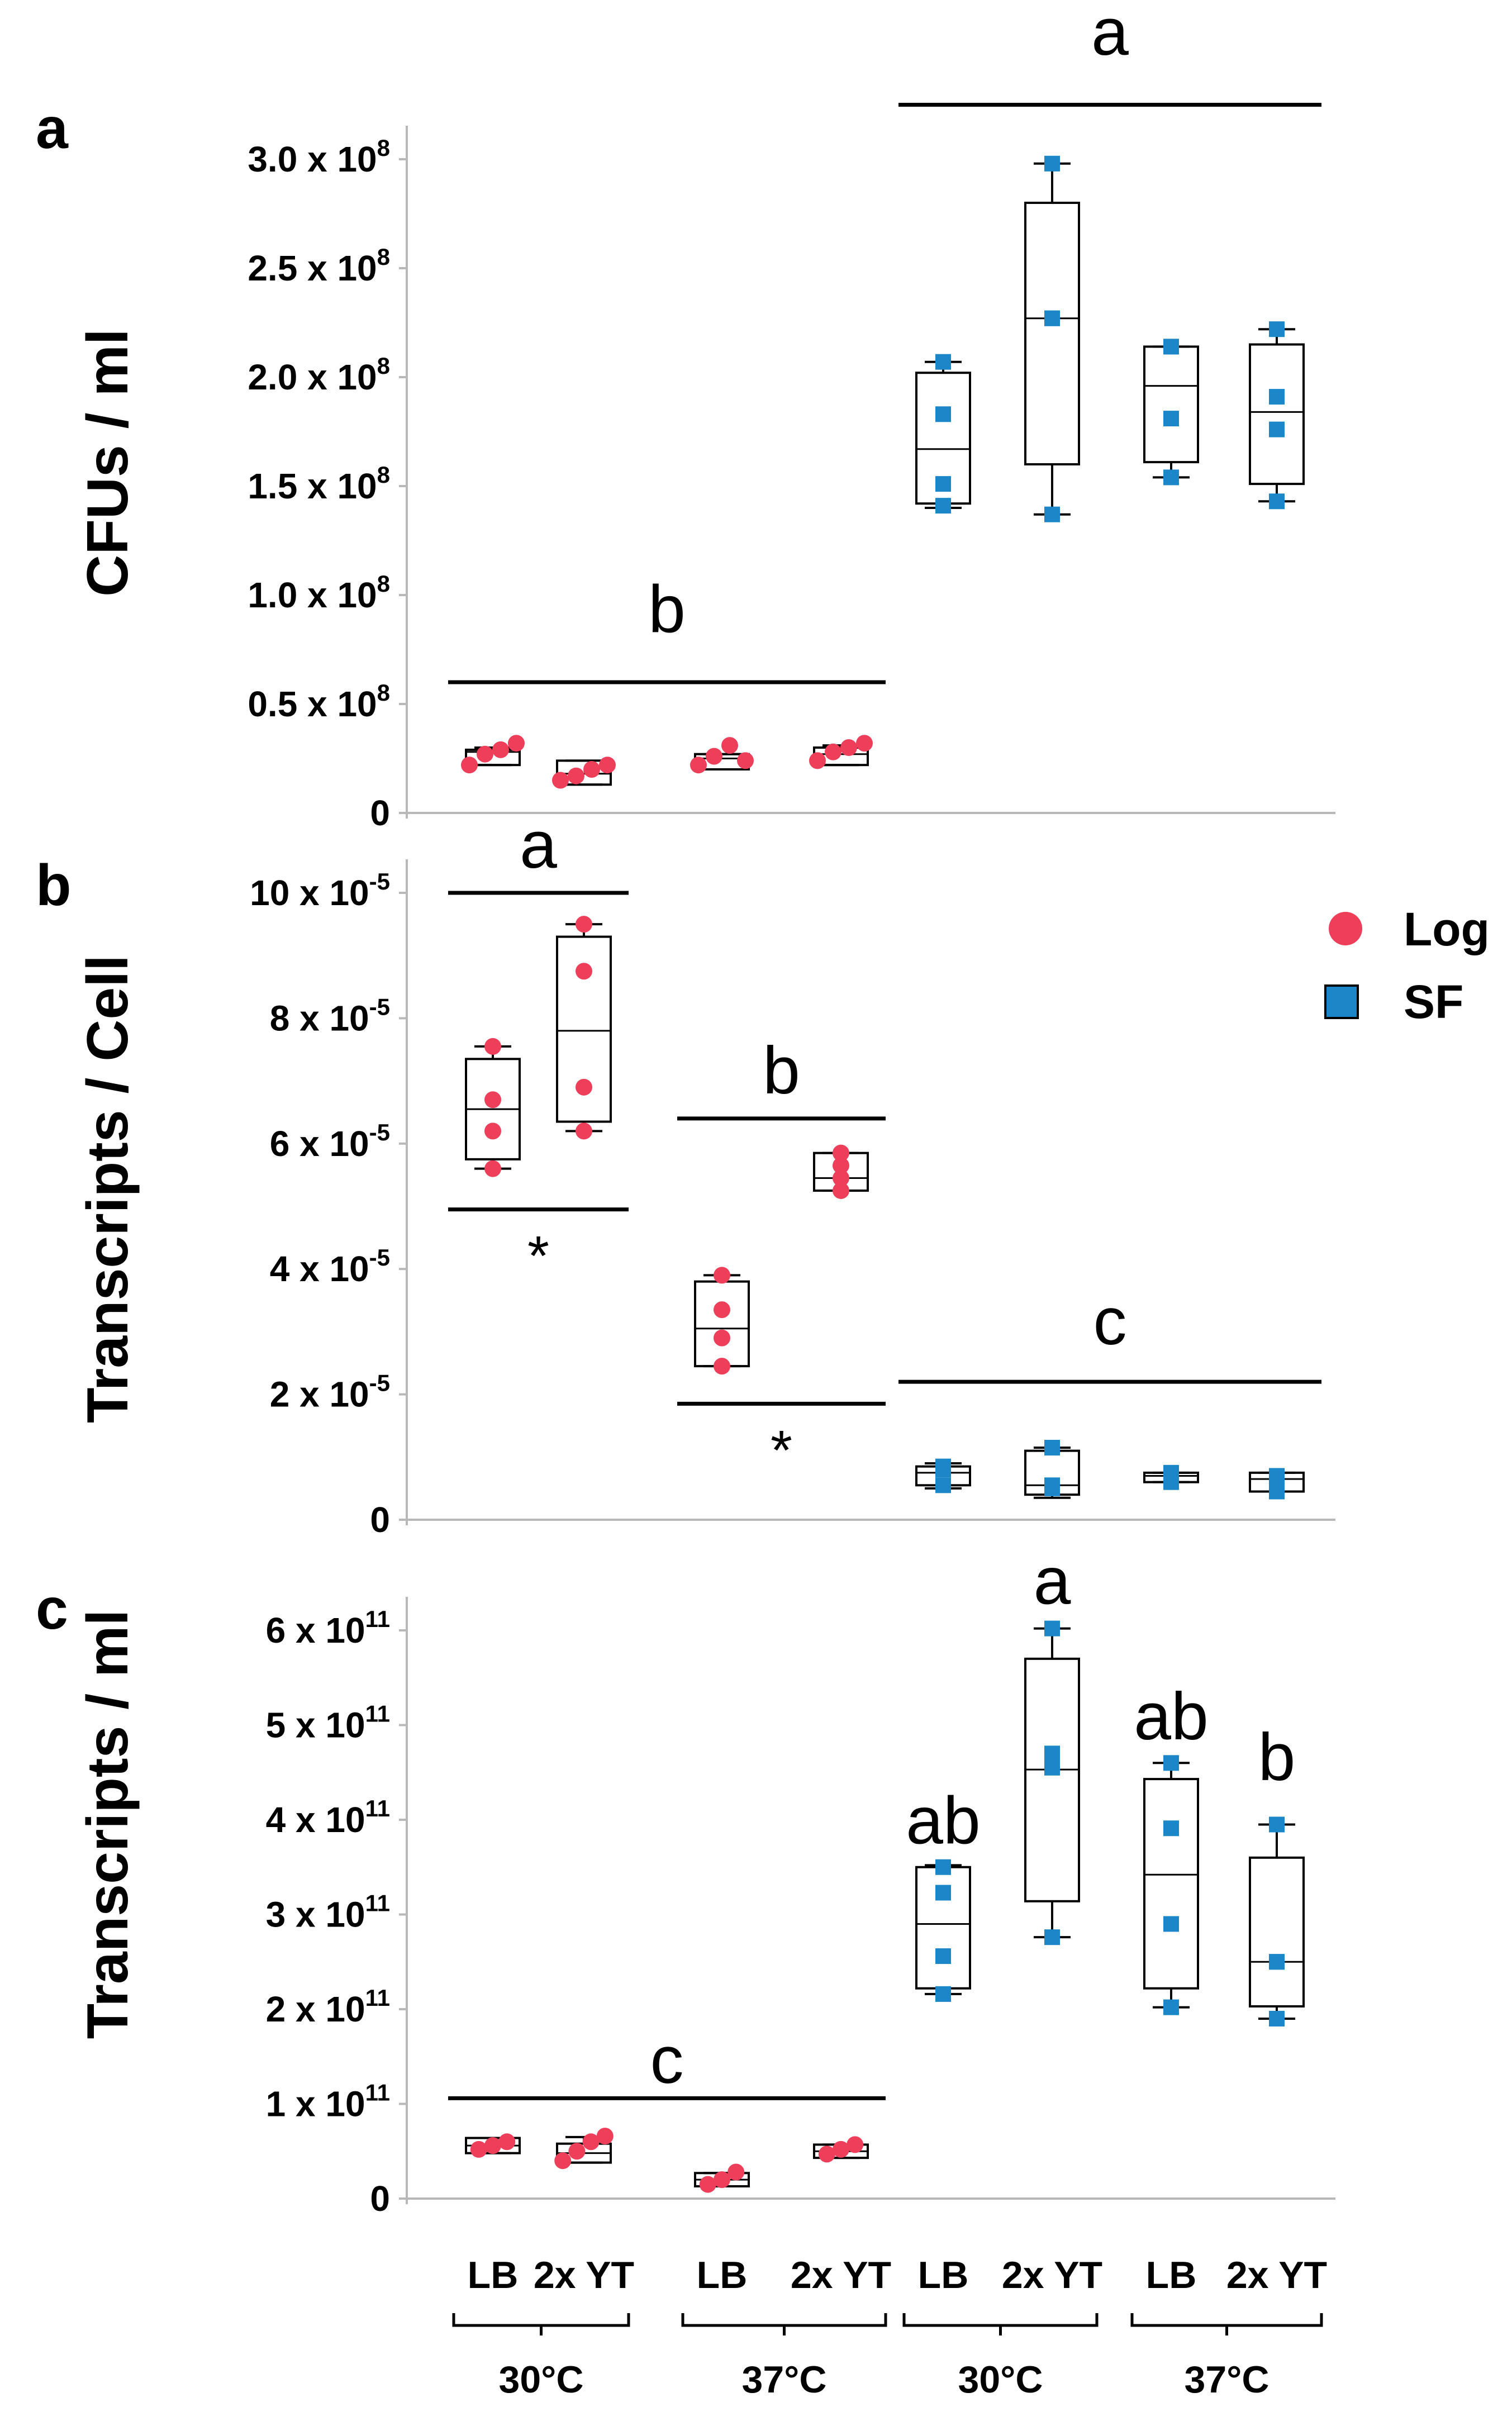 The height and width of the screenshot is (2426, 1512). What do you see at coordinates (328, 2007) in the screenshot?
I see `y-tick-label: 2 x 10¹¹` at bounding box center [328, 2007].